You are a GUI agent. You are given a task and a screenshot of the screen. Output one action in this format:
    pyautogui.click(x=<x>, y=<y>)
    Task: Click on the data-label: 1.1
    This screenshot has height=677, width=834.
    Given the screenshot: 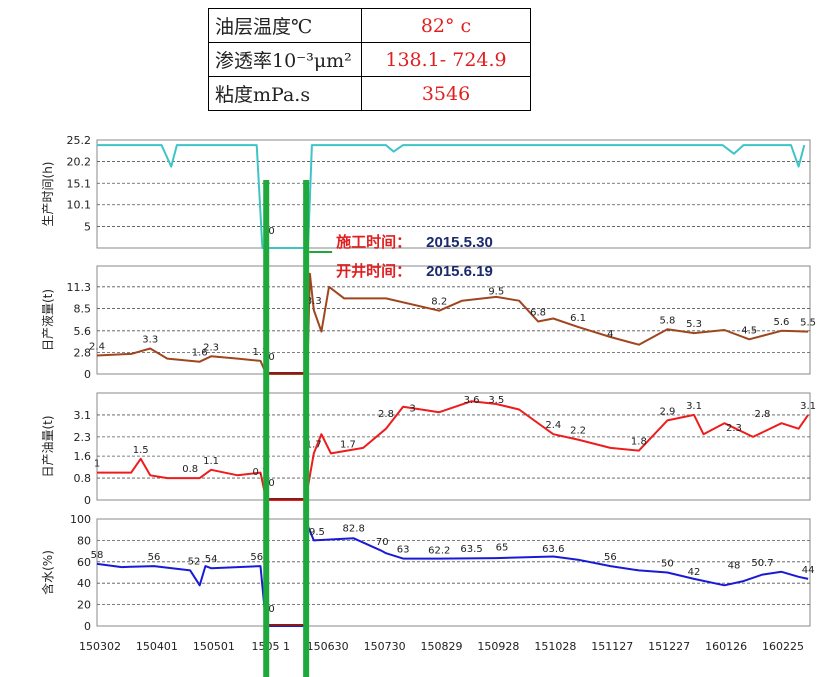 What is the action you would take?
    pyautogui.click(x=211, y=461)
    